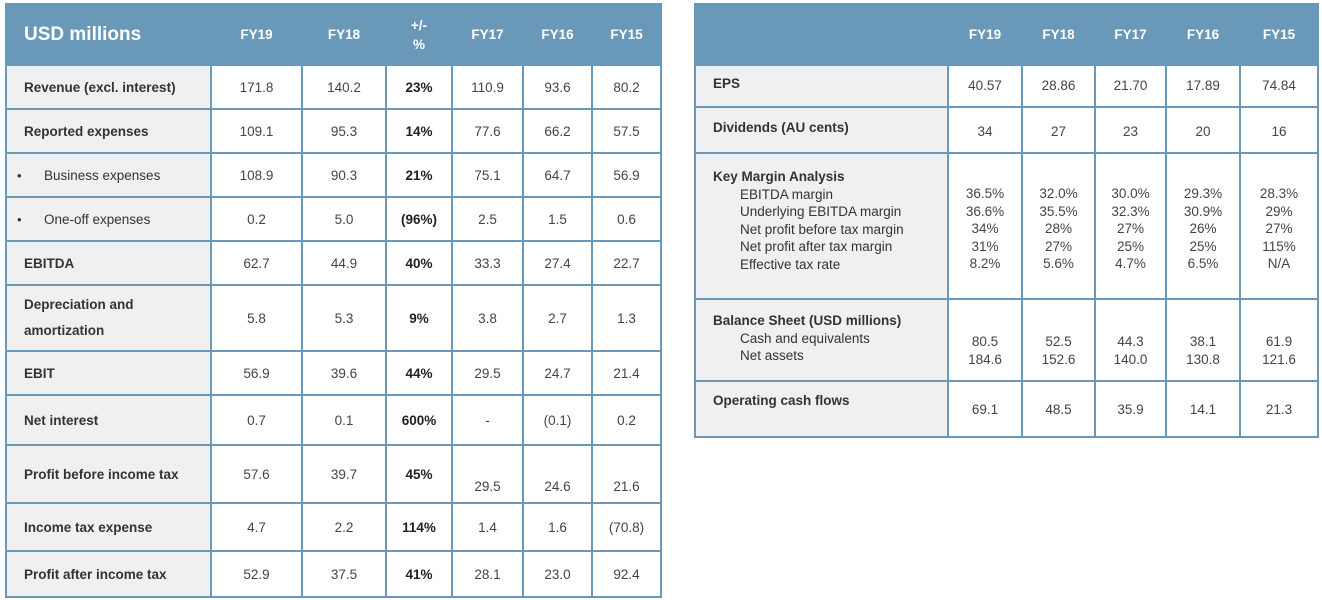 Image resolution: width=1322 pixels, height=600 pixels. I want to click on cell-fy17: 30.0% 32.3% 27% 25% 4.7%, so click(1130, 226).